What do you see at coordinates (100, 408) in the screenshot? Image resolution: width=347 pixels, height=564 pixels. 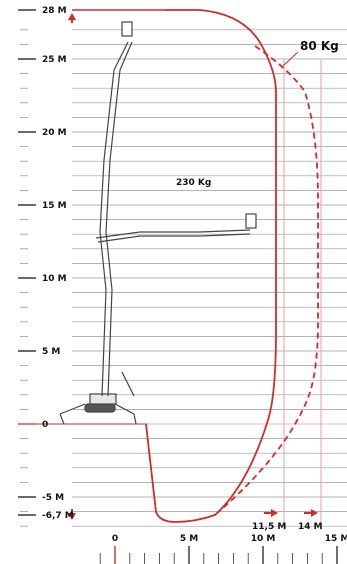 I see `track-base` at bounding box center [100, 408].